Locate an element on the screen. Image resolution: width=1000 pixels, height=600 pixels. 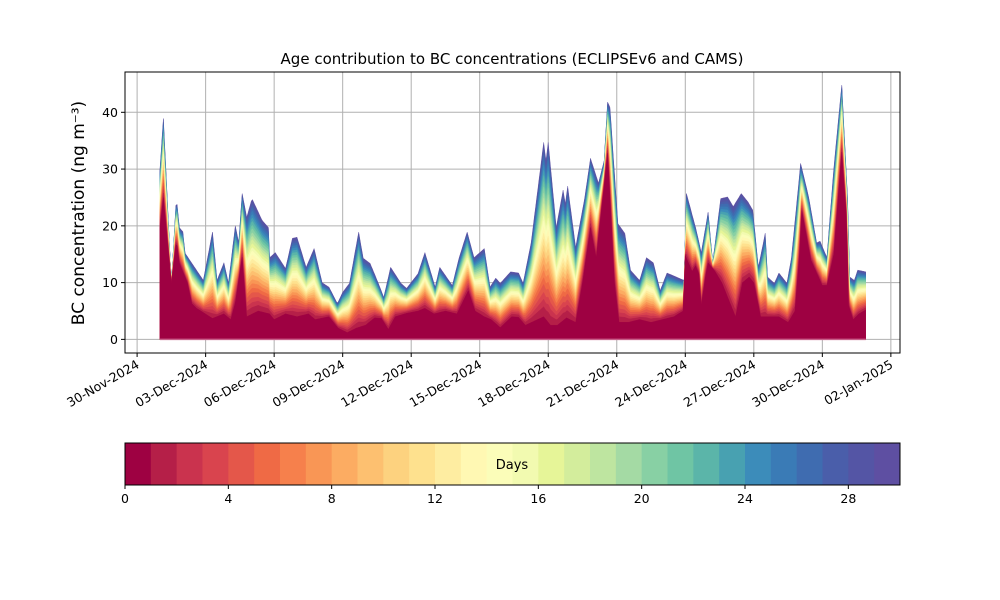
colorbar: 0 4 8 12 16 20 24 28 is located at coordinates (511, 474).